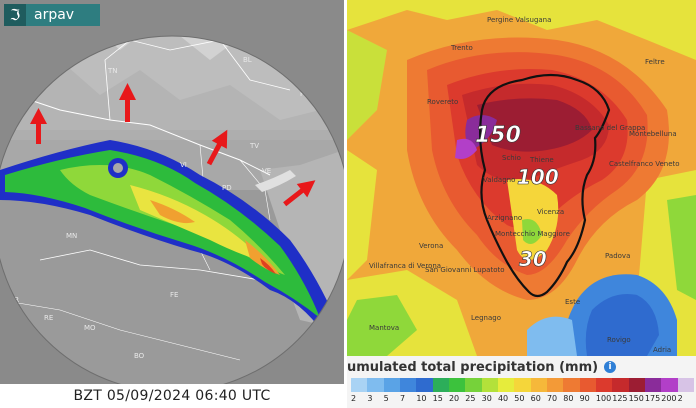  I want to click on province-label-re: RE, so click(48, 318).